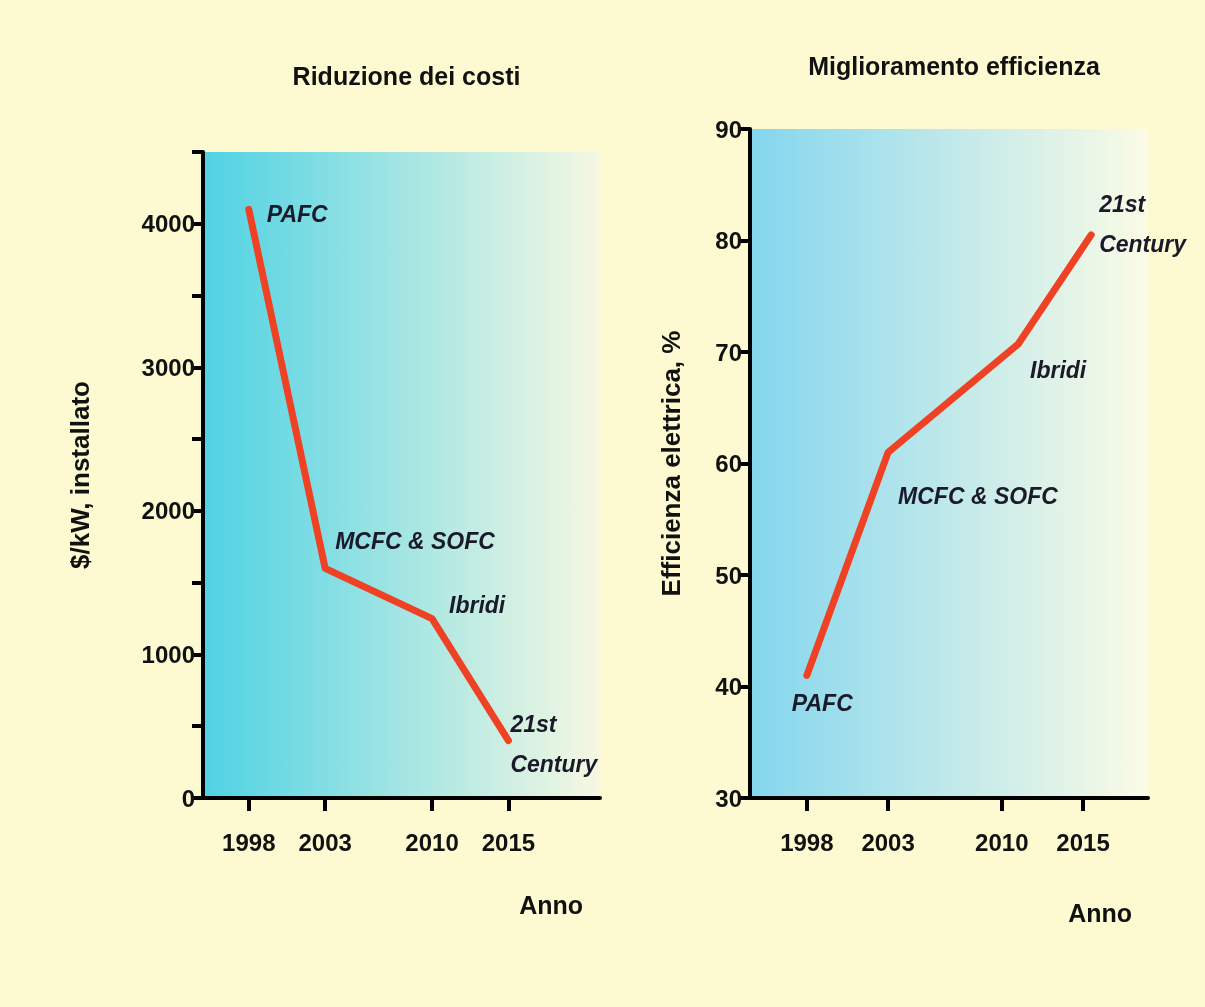 Image resolution: width=1205 pixels, height=1007 pixels. Describe the element at coordinates (954, 65) in the screenshot. I see `chart-title: Miglioramento efficienza` at that location.